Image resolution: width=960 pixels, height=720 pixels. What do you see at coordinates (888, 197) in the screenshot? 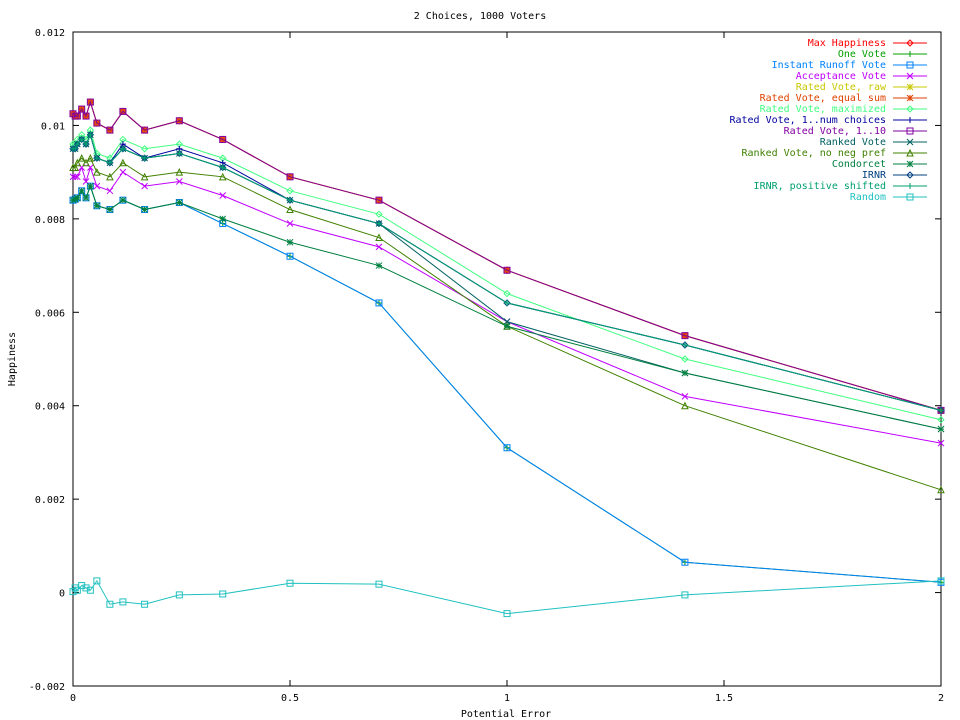
I see `legend-item: Random` at bounding box center [888, 197].